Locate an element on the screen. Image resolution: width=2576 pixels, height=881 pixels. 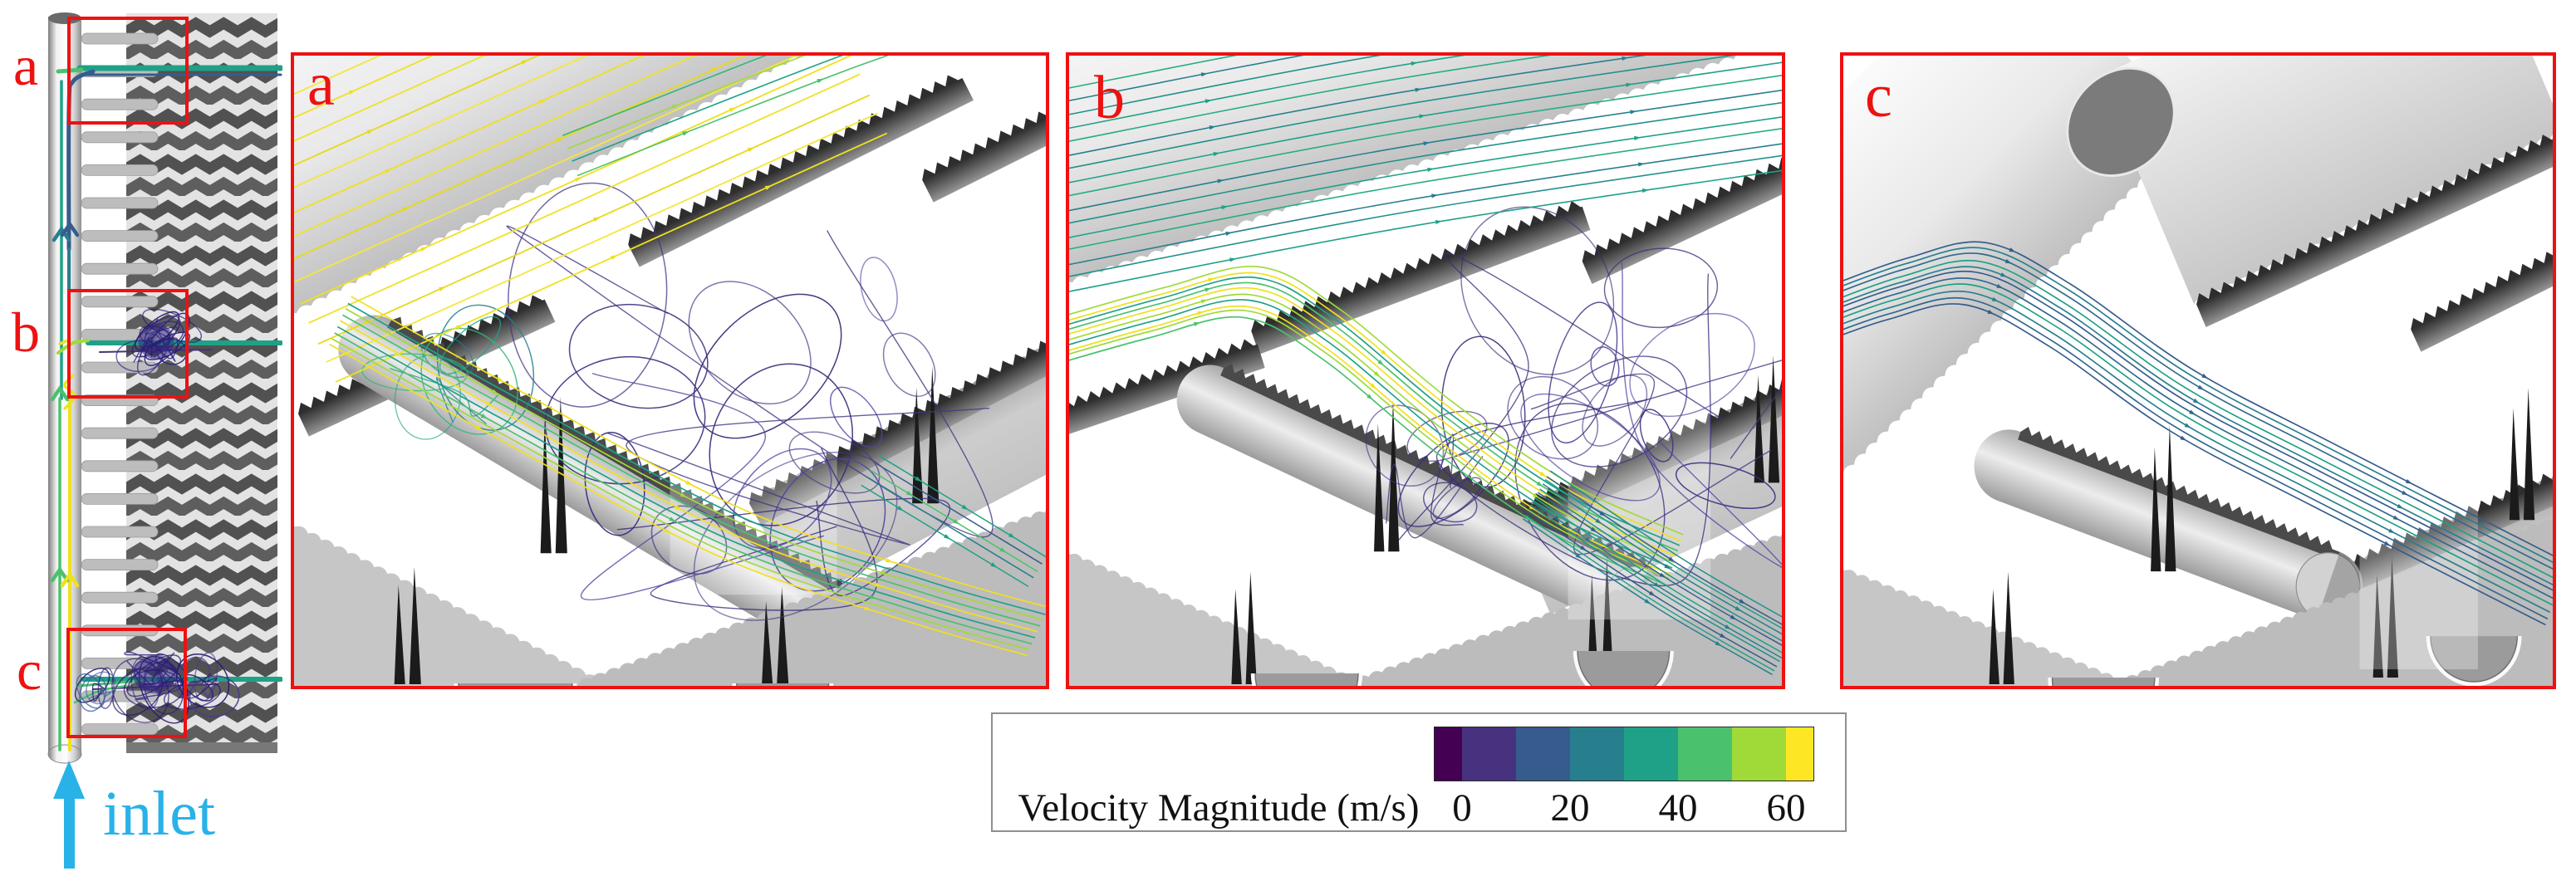
region-box-a is located at coordinates (128, 71).